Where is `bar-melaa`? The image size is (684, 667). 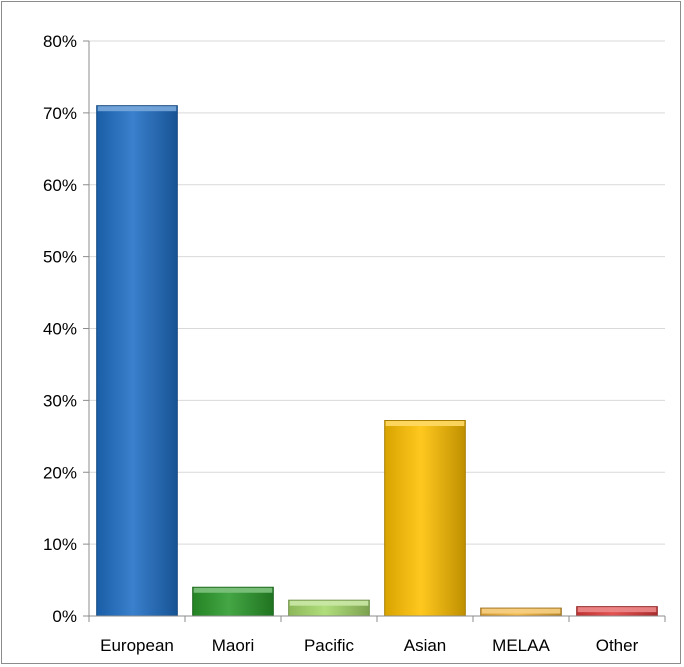
bar-melaa is located at coordinates (521, 612).